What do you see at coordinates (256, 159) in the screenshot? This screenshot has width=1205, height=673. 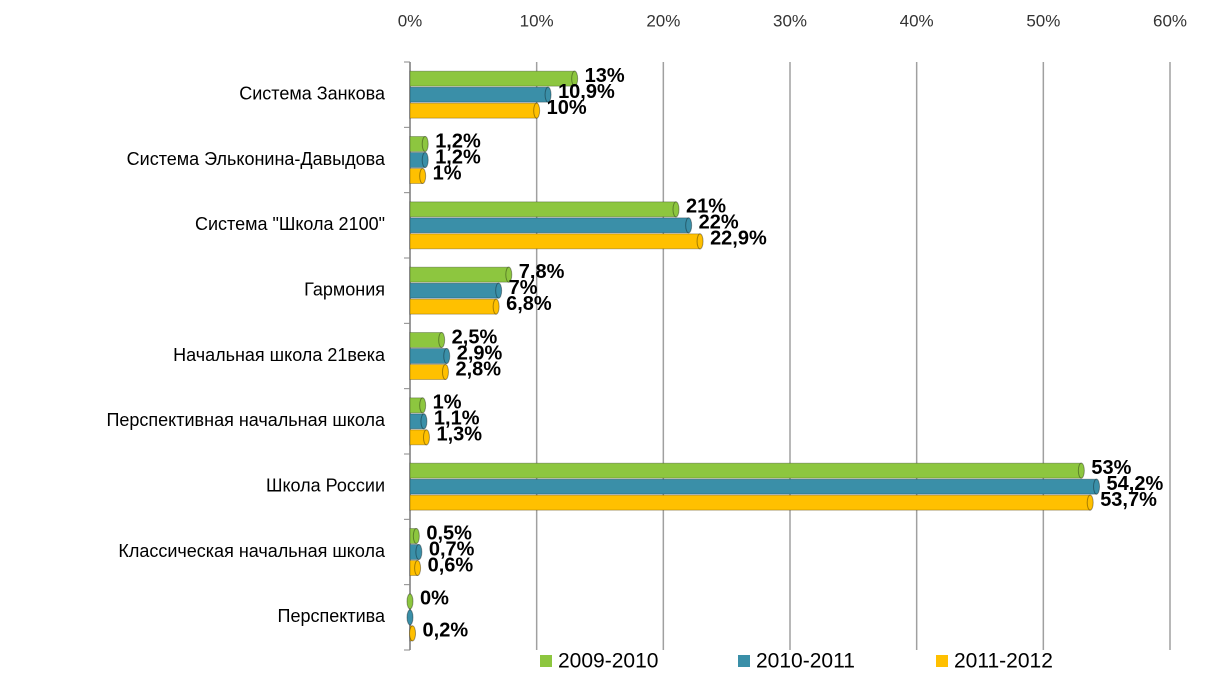 I see `category-label: Система Эльконина-Давыдова` at bounding box center [256, 159].